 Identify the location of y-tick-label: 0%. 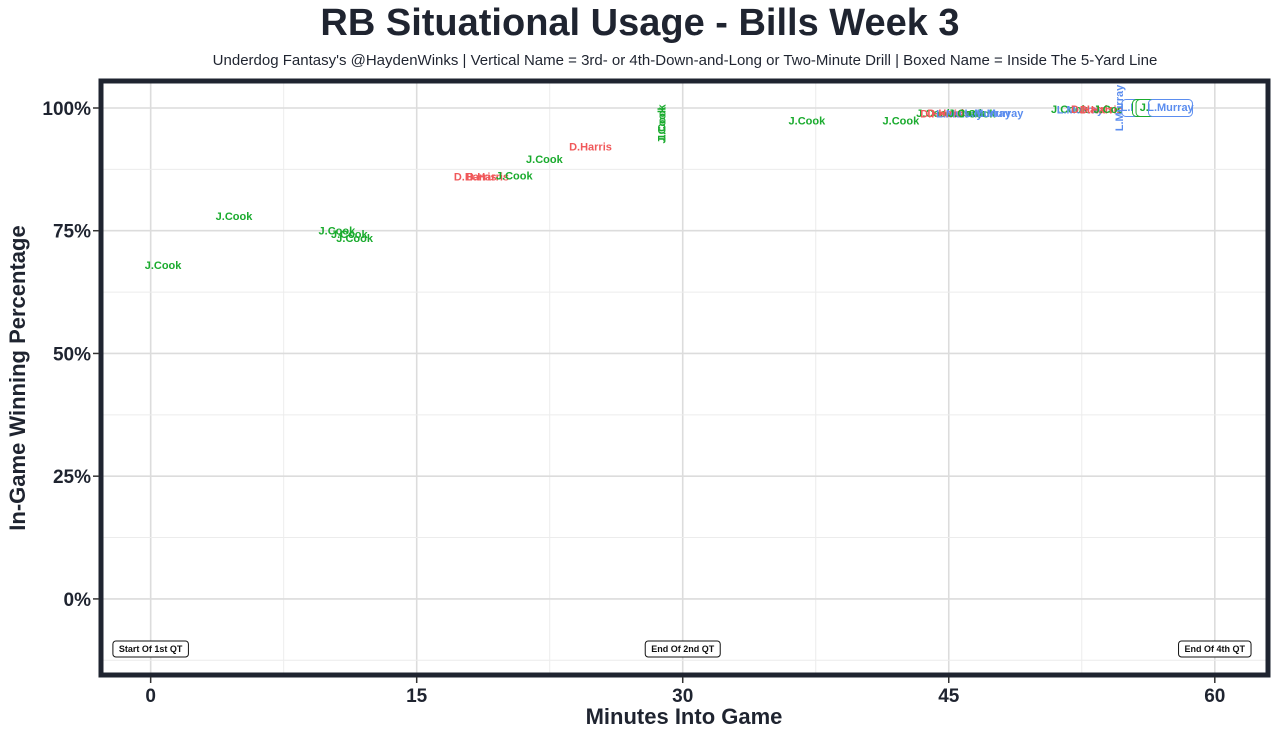
(78, 600).